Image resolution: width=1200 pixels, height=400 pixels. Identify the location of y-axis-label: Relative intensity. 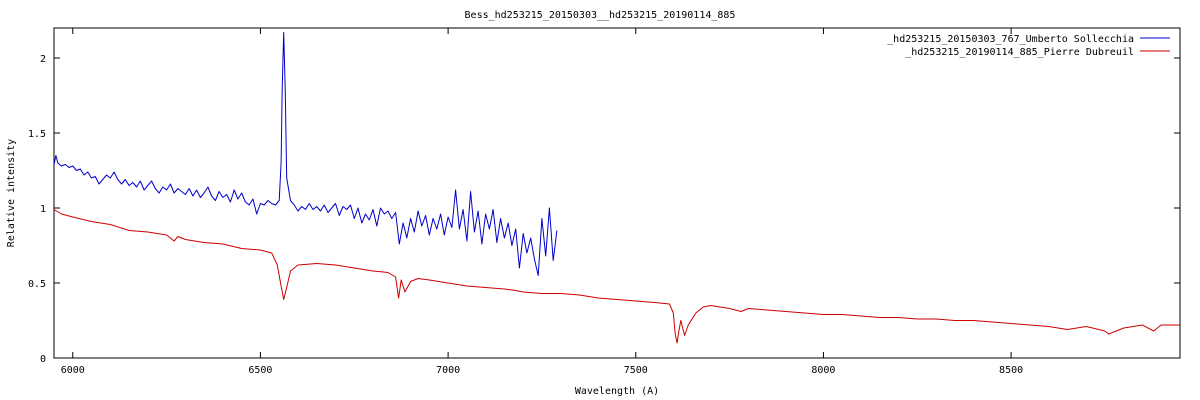
(11, 193).